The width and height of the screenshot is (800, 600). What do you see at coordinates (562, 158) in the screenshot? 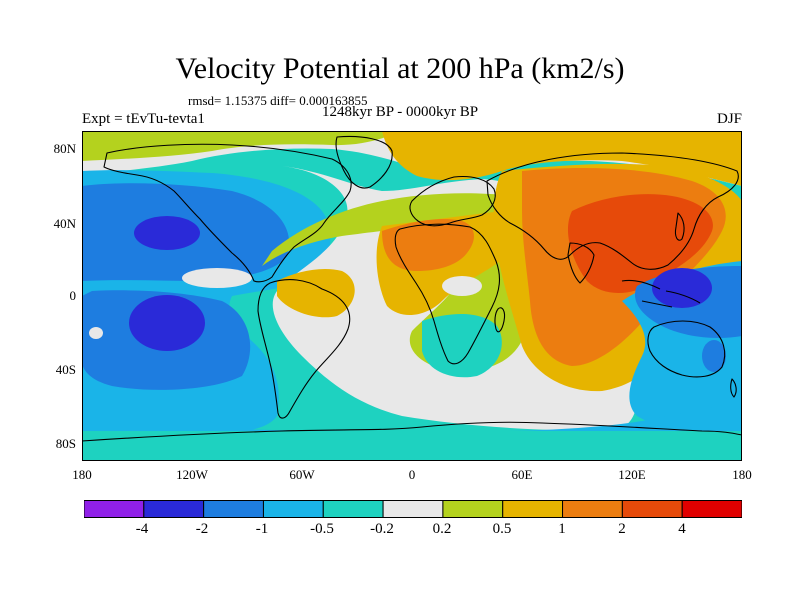
I see `fill-pos-mid-north` at bounding box center [562, 158].